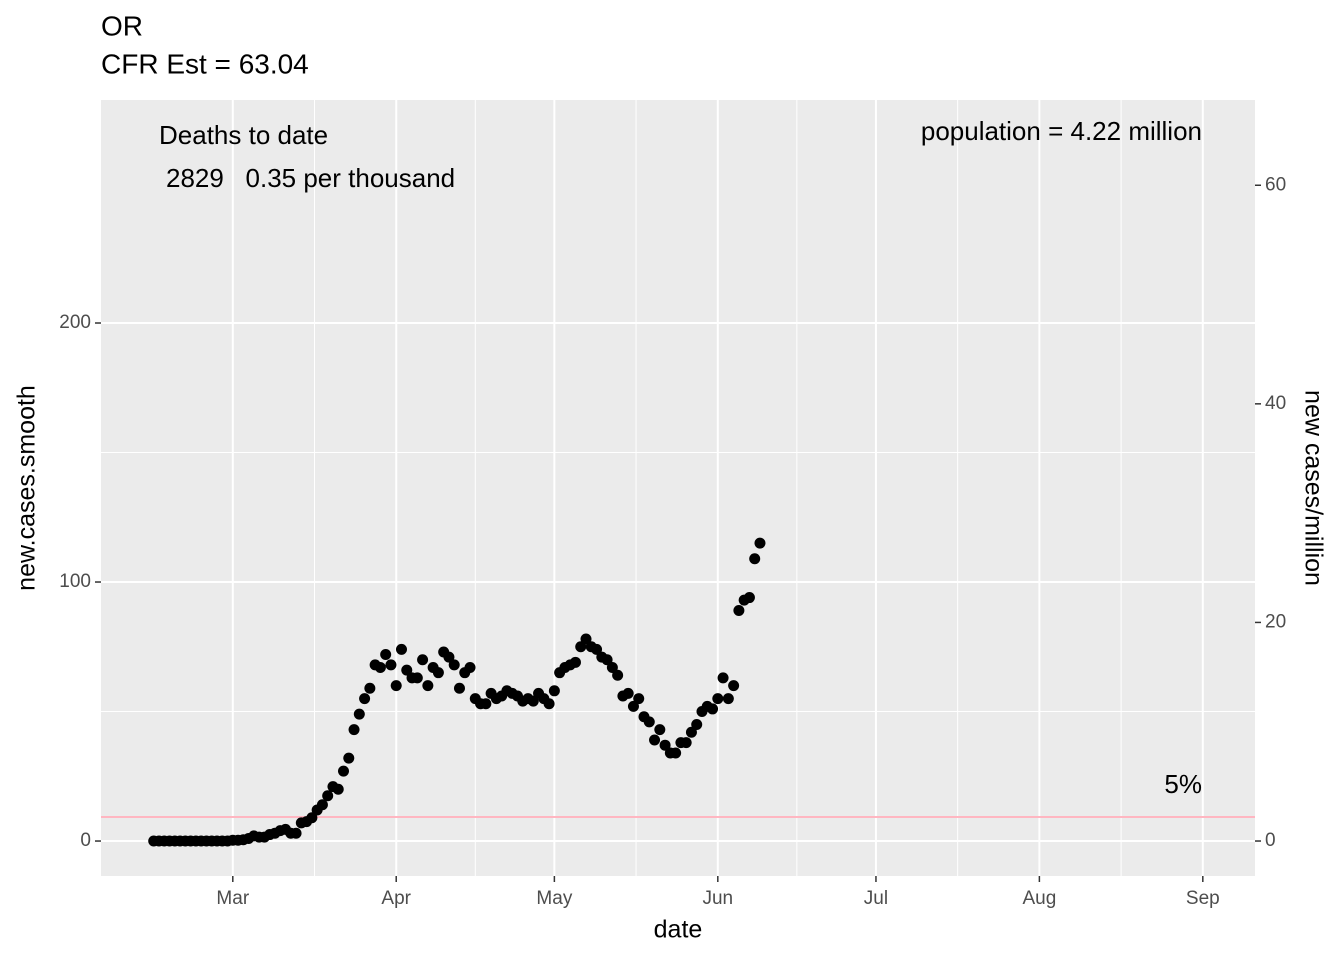 The width and height of the screenshot is (1344, 965). I want to click on y2-tick-label: 60, so click(1275, 184).